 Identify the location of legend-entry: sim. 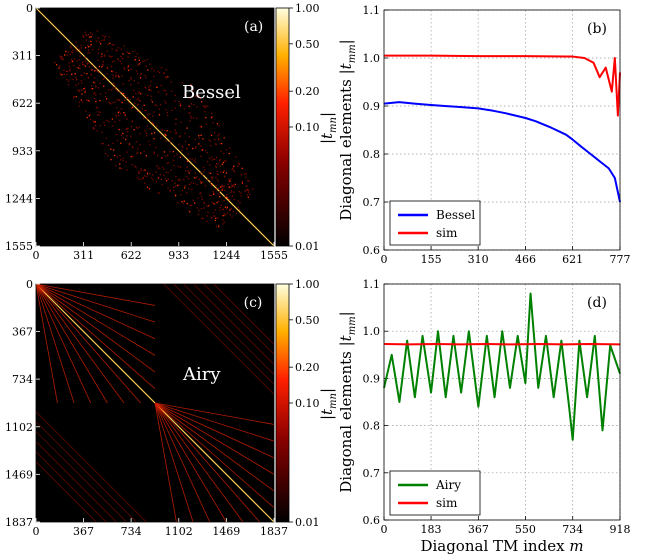
(447, 503).